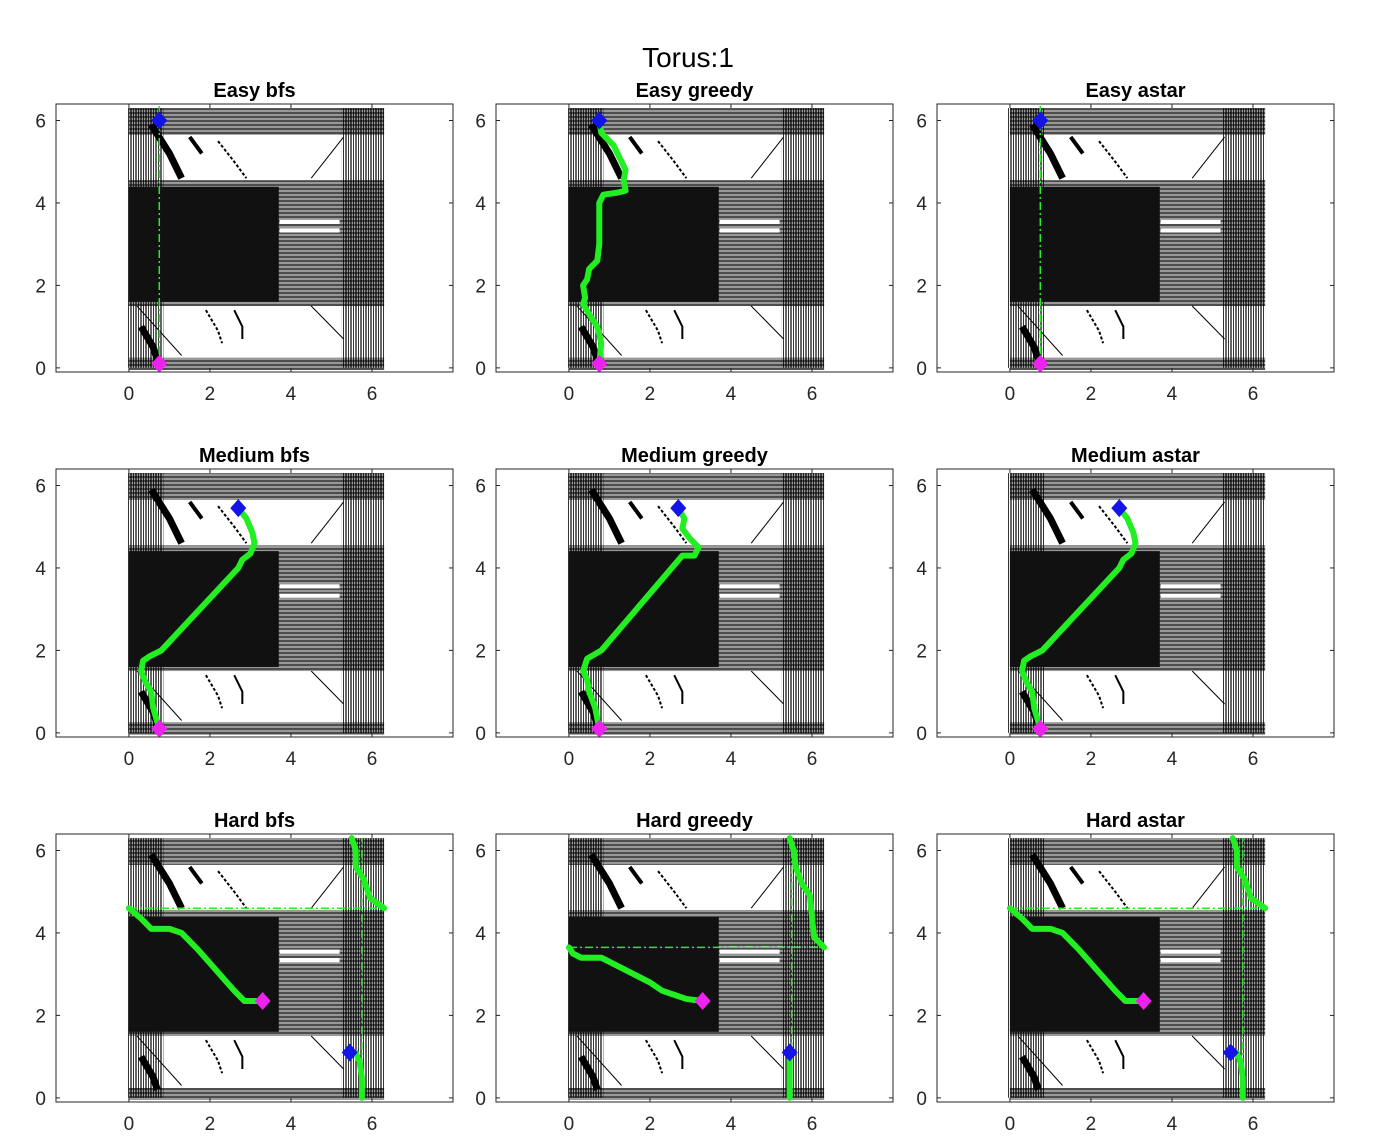  I want to click on subplot: 0 2 4 6 0 2 4 6 Medium astar, so click(1125, 607).